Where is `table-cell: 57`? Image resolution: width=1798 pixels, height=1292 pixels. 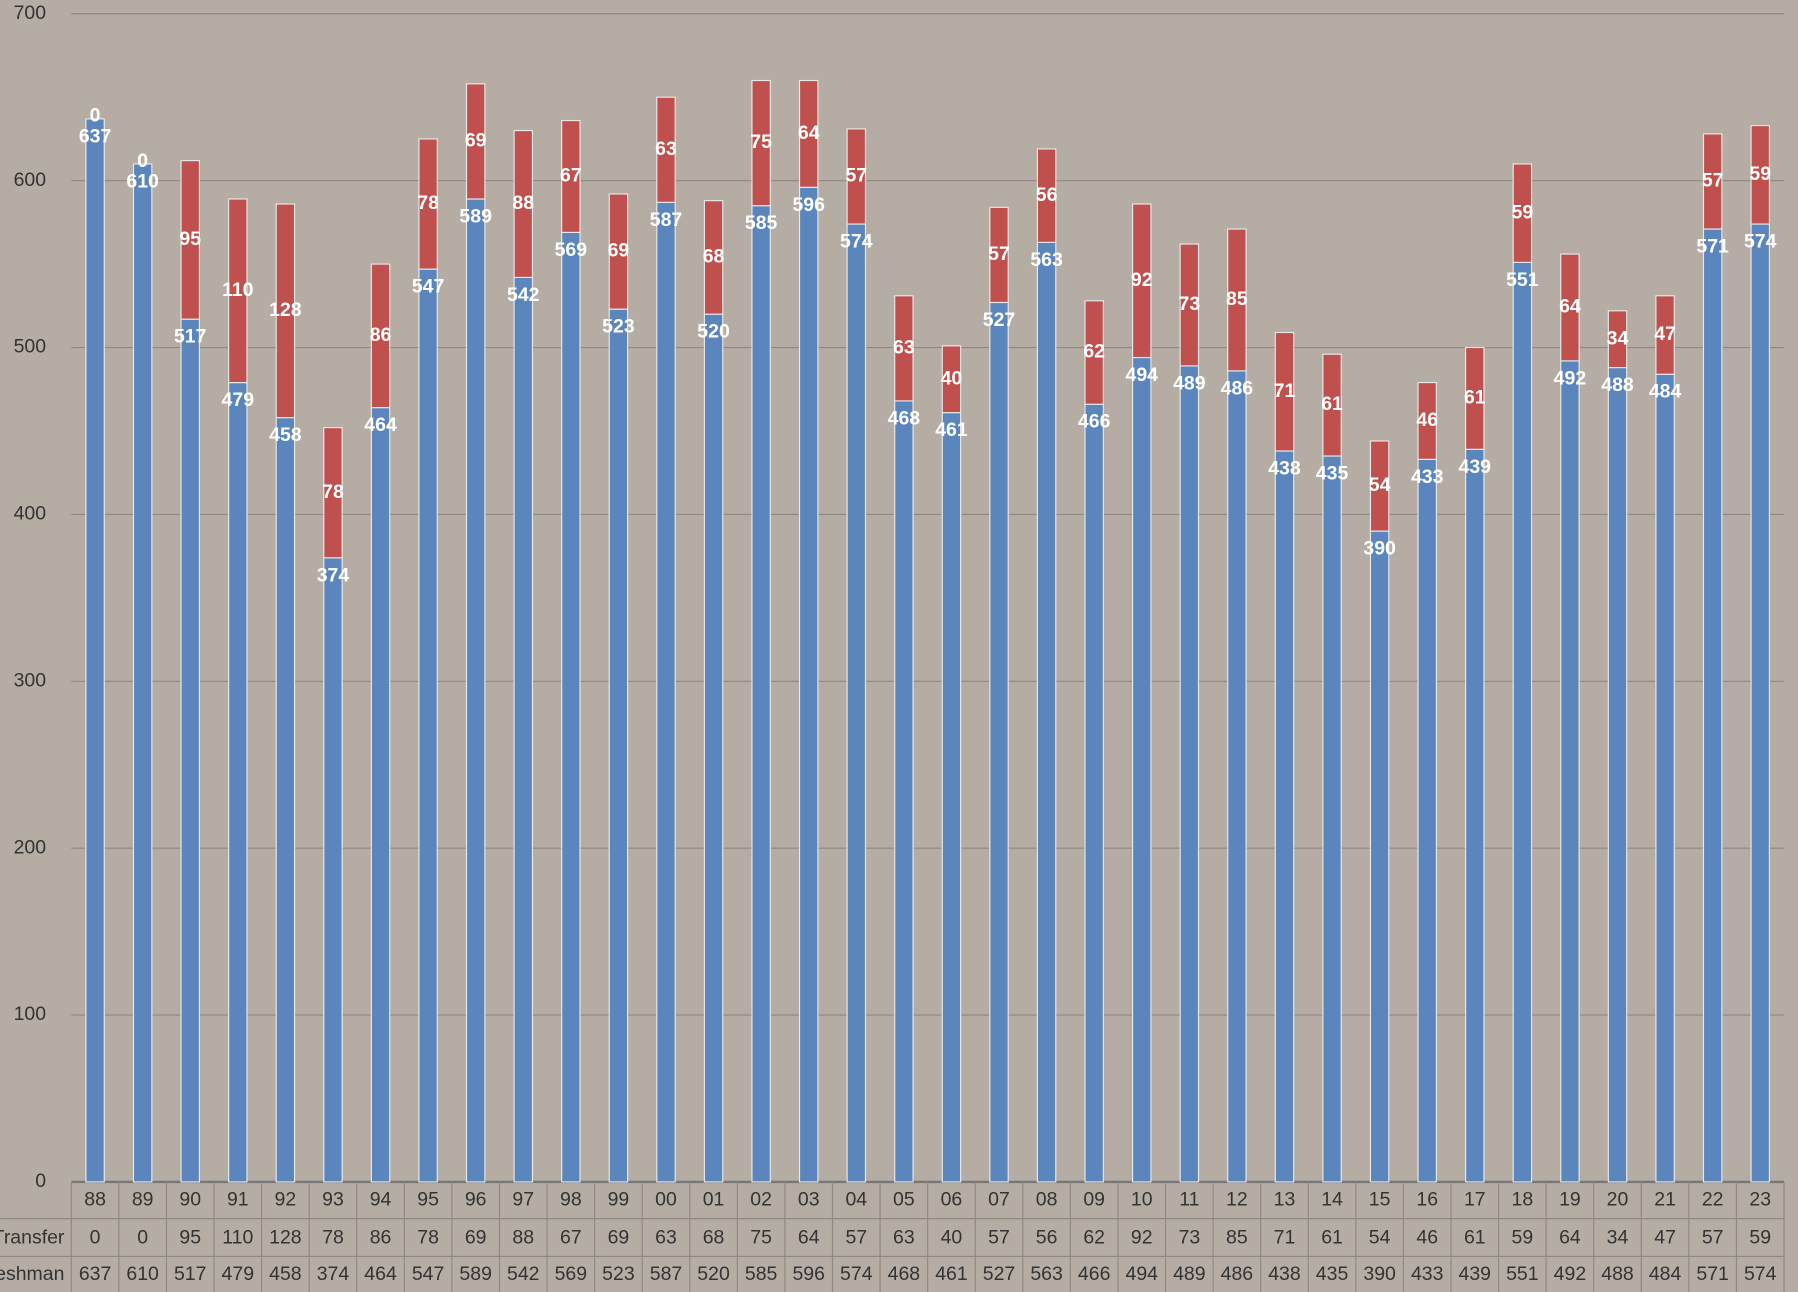
table-cell: 57 is located at coordinates (999, 1237).